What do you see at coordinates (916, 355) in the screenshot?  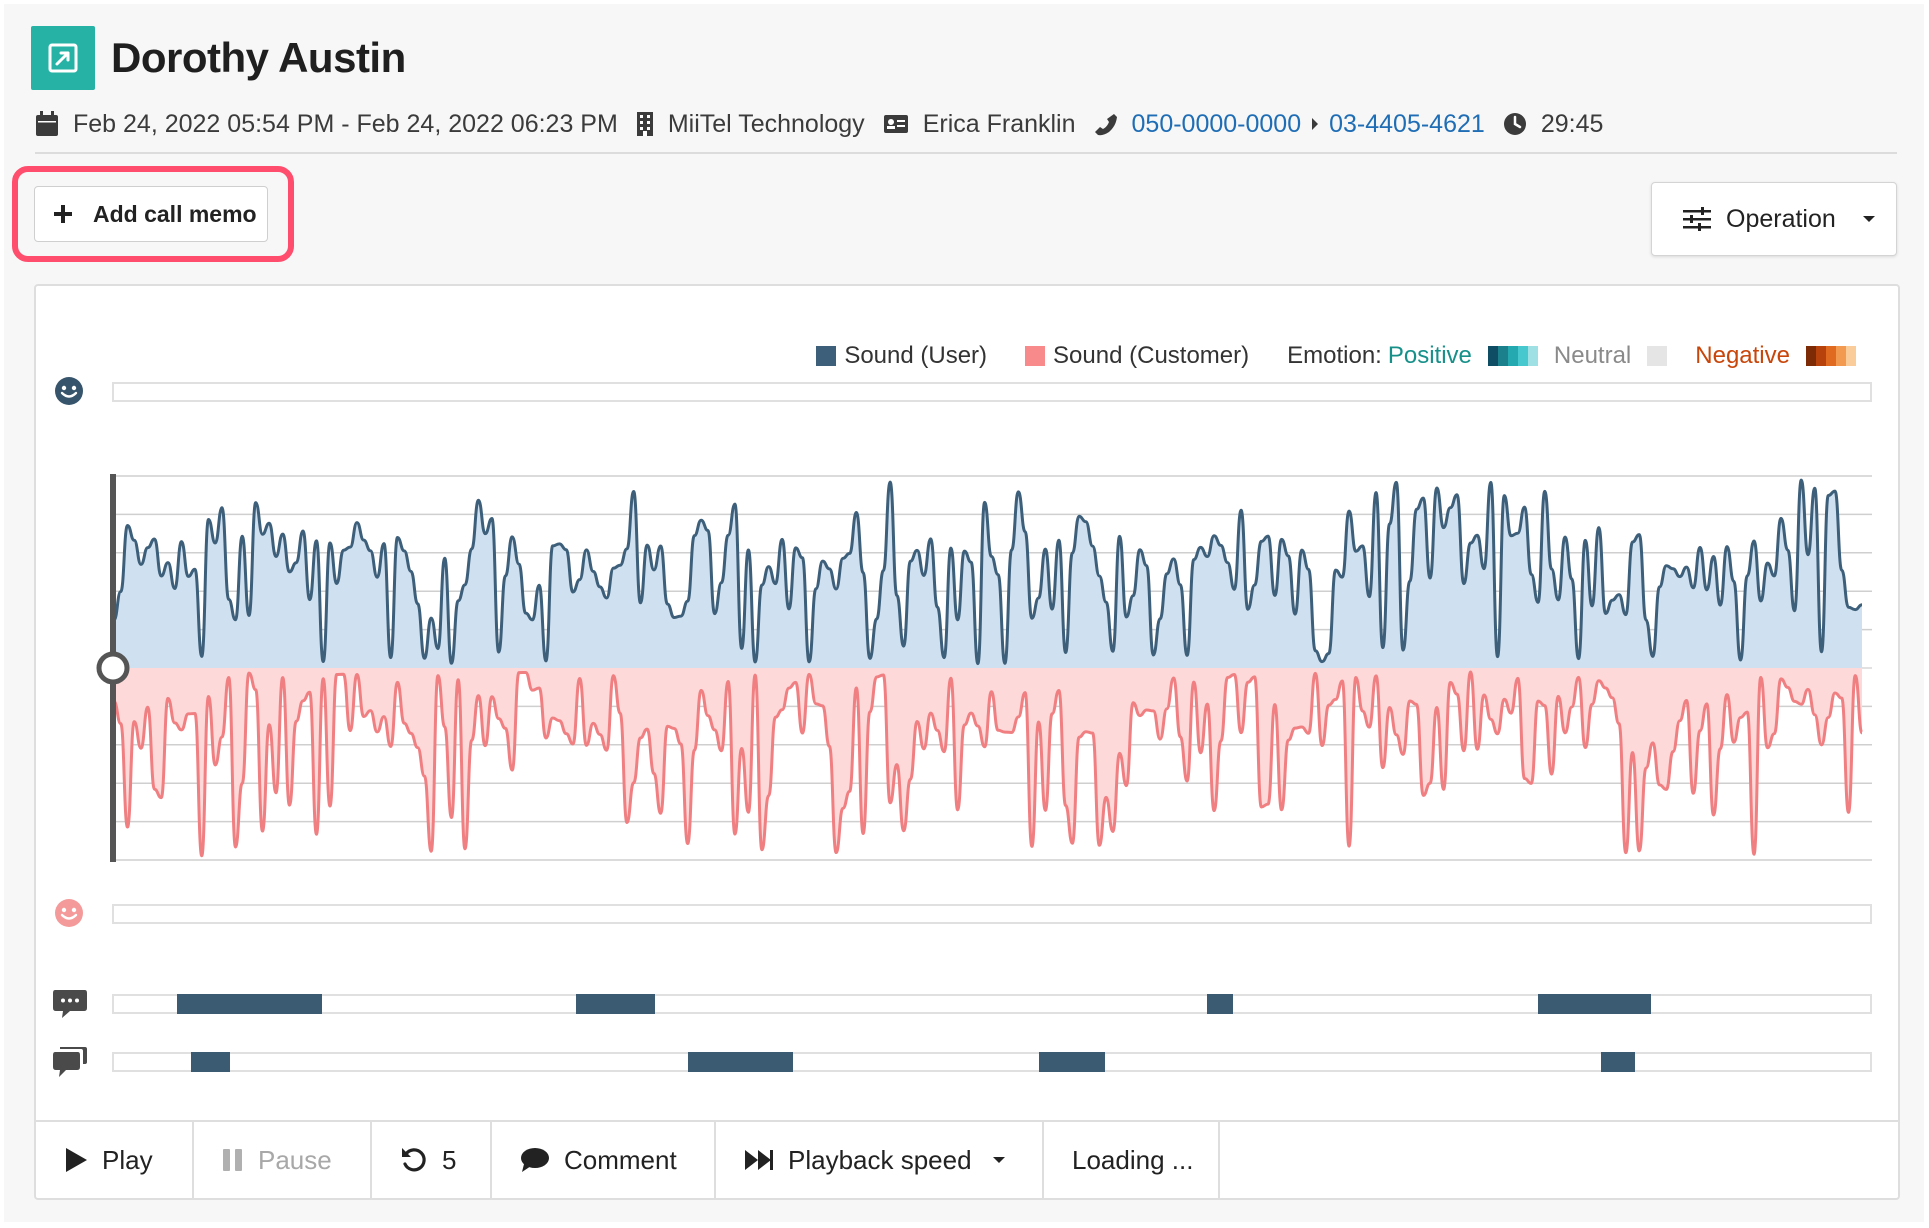 I see `legend-user-label: Sound (User)` at bounding box center [916, 355].